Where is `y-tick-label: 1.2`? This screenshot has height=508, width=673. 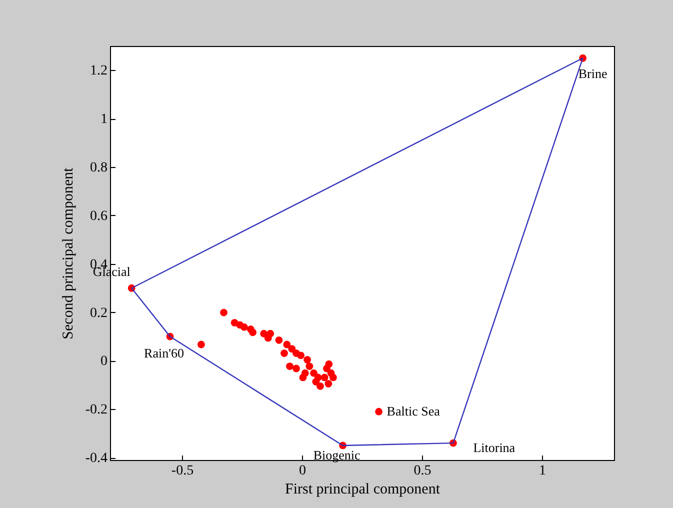 y-tick-label: 1.2 is located at coordinates (99, 71).